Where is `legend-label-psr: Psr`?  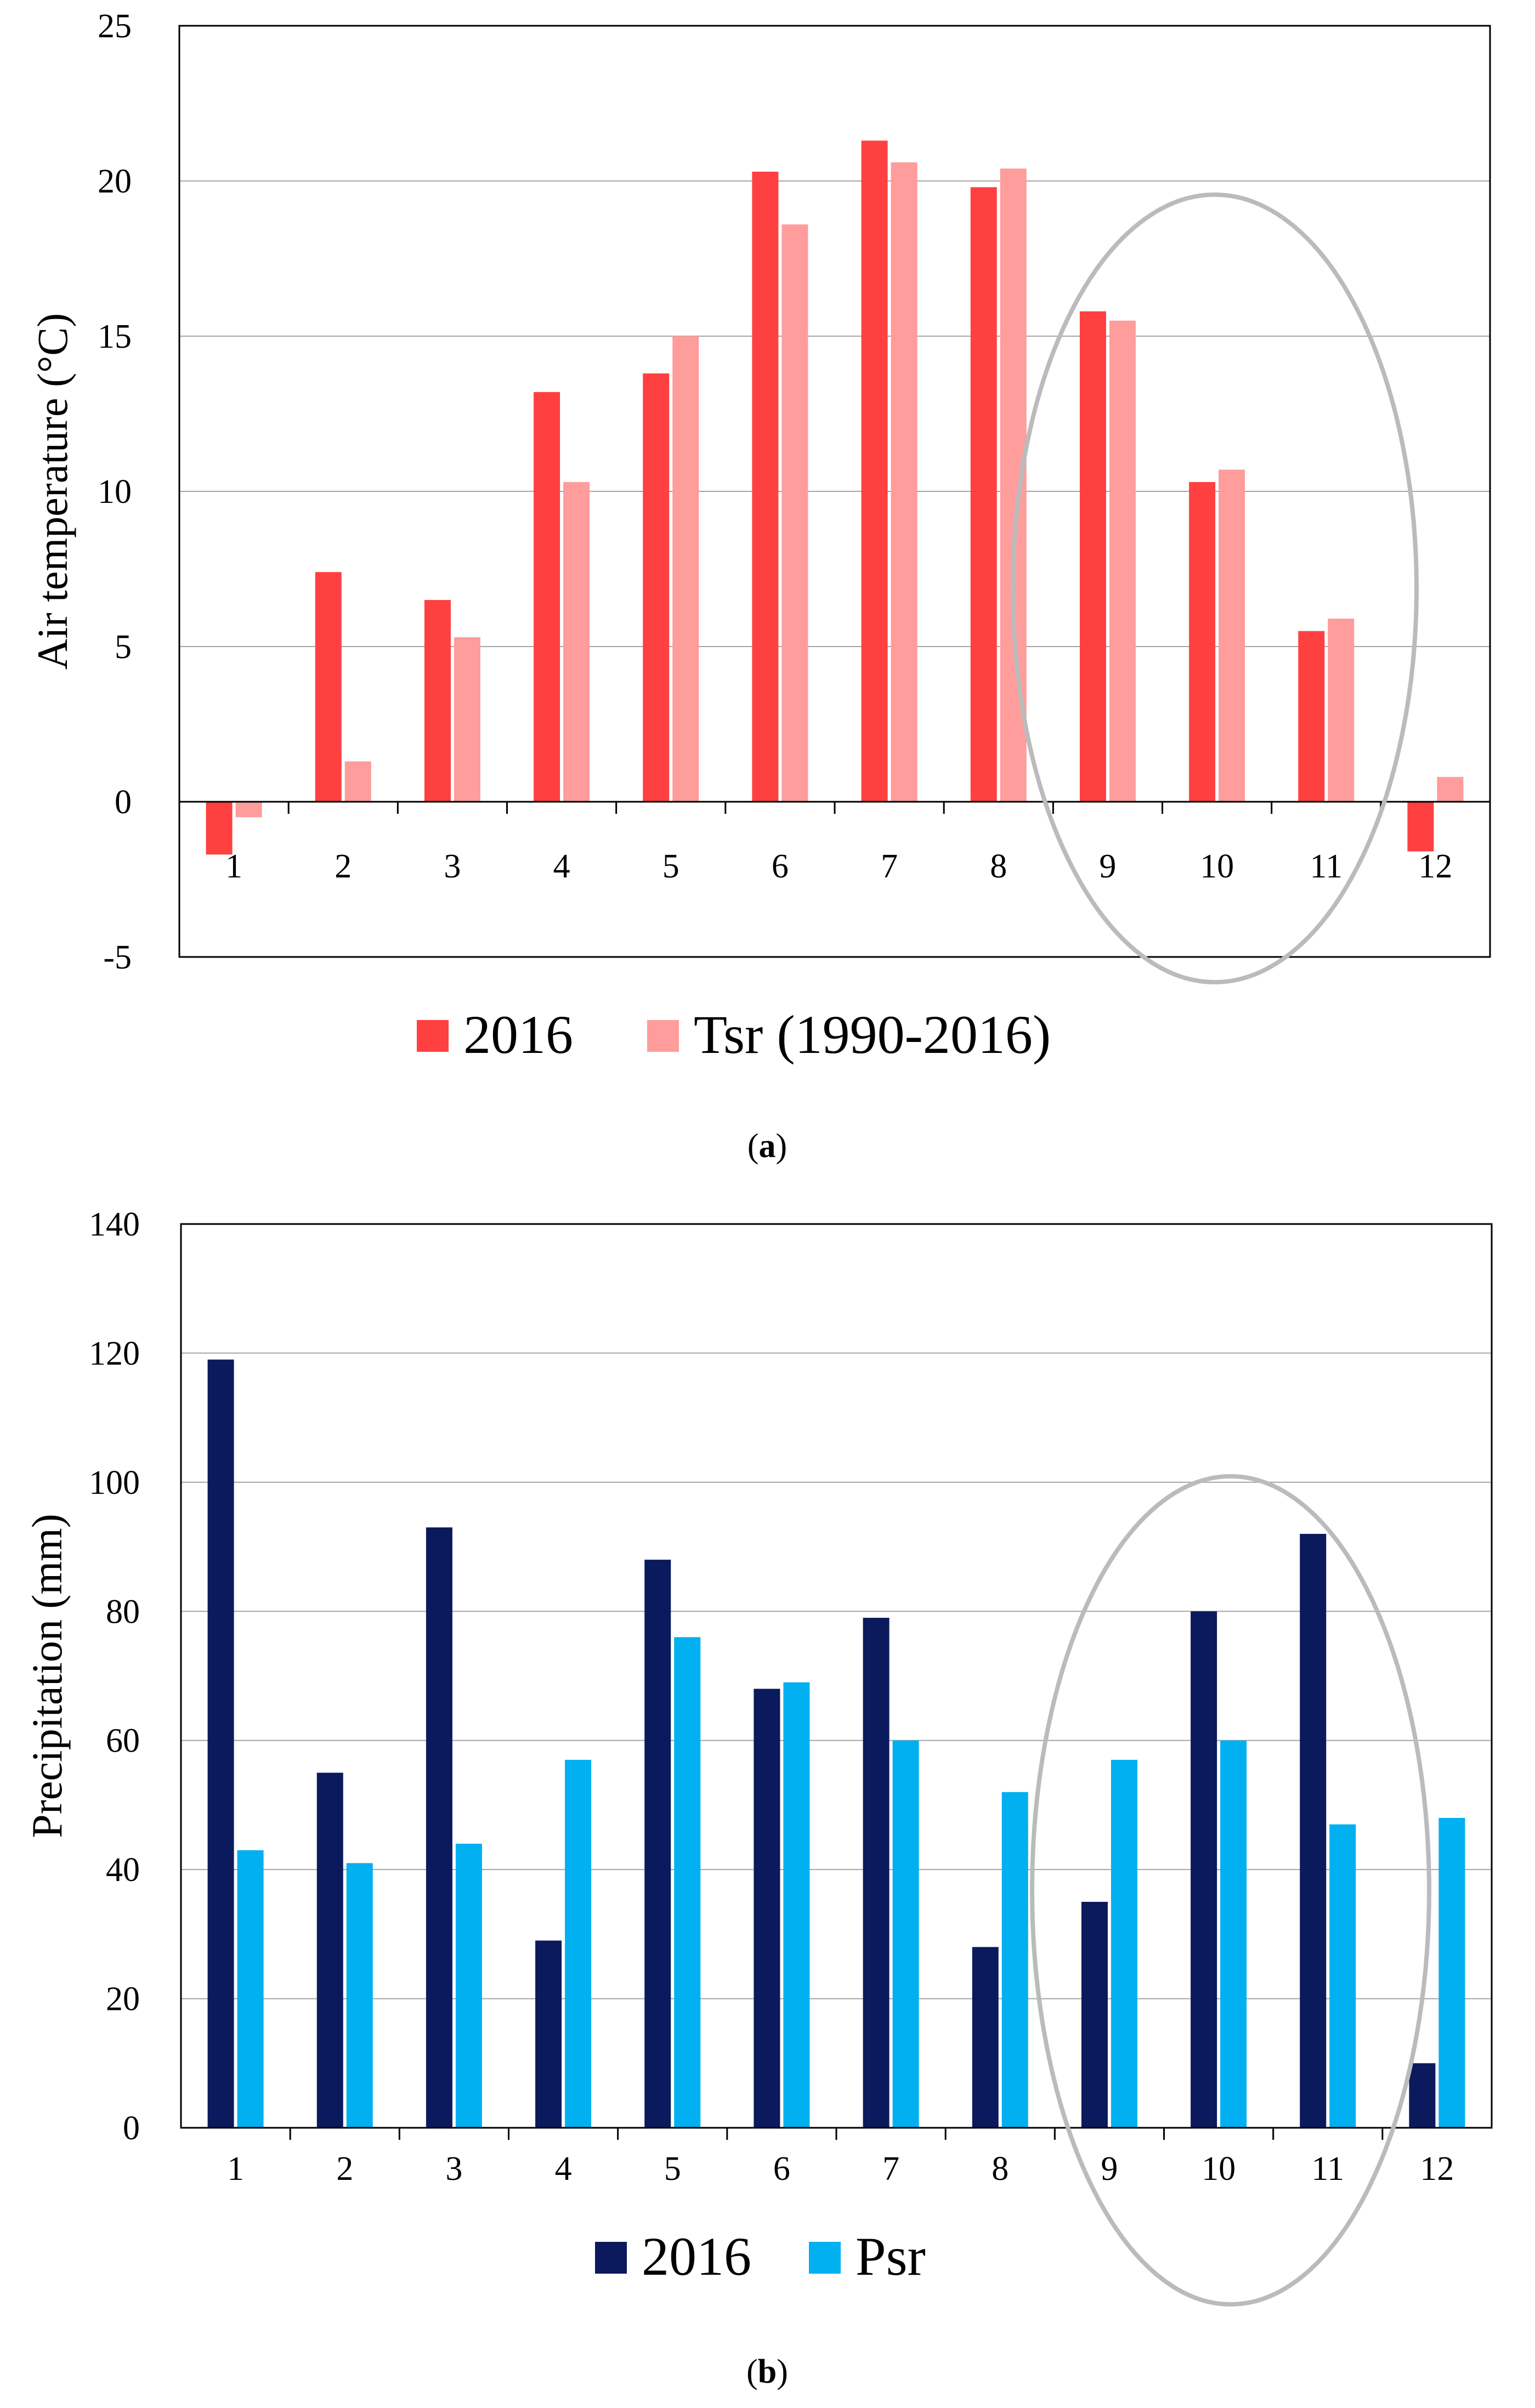 legend-label-psr: Psr is located at coordinates (891, 2256).